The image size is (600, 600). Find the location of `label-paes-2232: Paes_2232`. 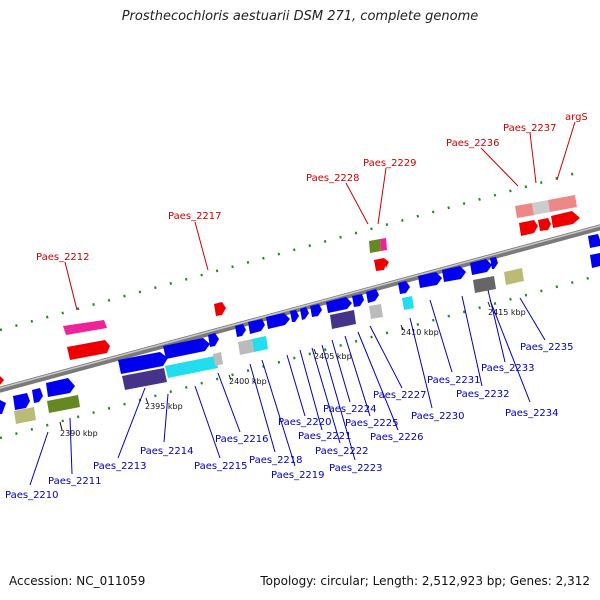

label-paes-2232: Paes_2232 is located at coordinates (483, 394).